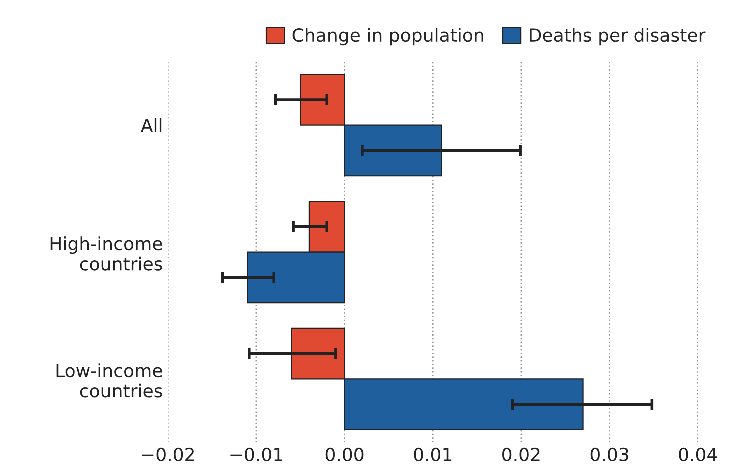 Image resolution: width=731 pixels, height=476 pixels. Describe the element at coordinates (151, 125) in the screenshot. I see `y-tick-label: All` at that location.